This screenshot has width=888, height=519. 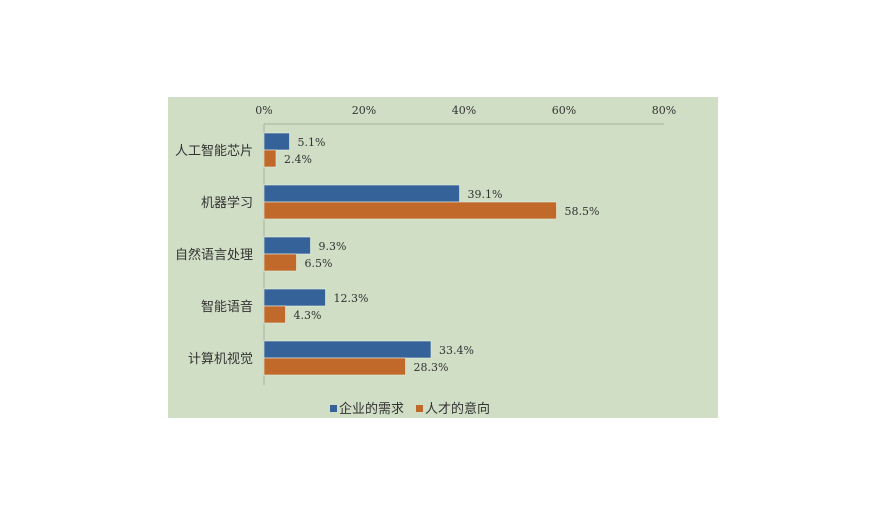 What do you see at coordinates (298, 159) in the screenshot?
I see `data-label: 2.4%` at bounding box center [298, 159].